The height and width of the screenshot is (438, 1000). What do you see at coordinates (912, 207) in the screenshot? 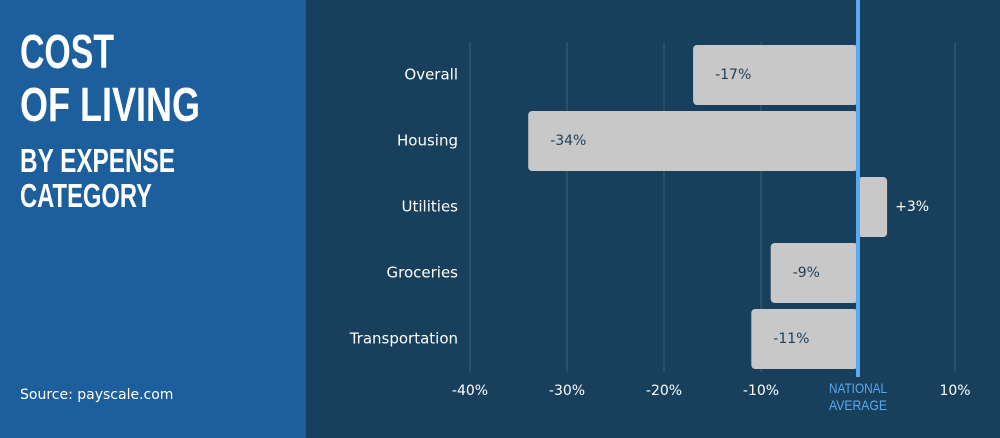
I see `value-label: +3%` at bounding box center [912, 207].